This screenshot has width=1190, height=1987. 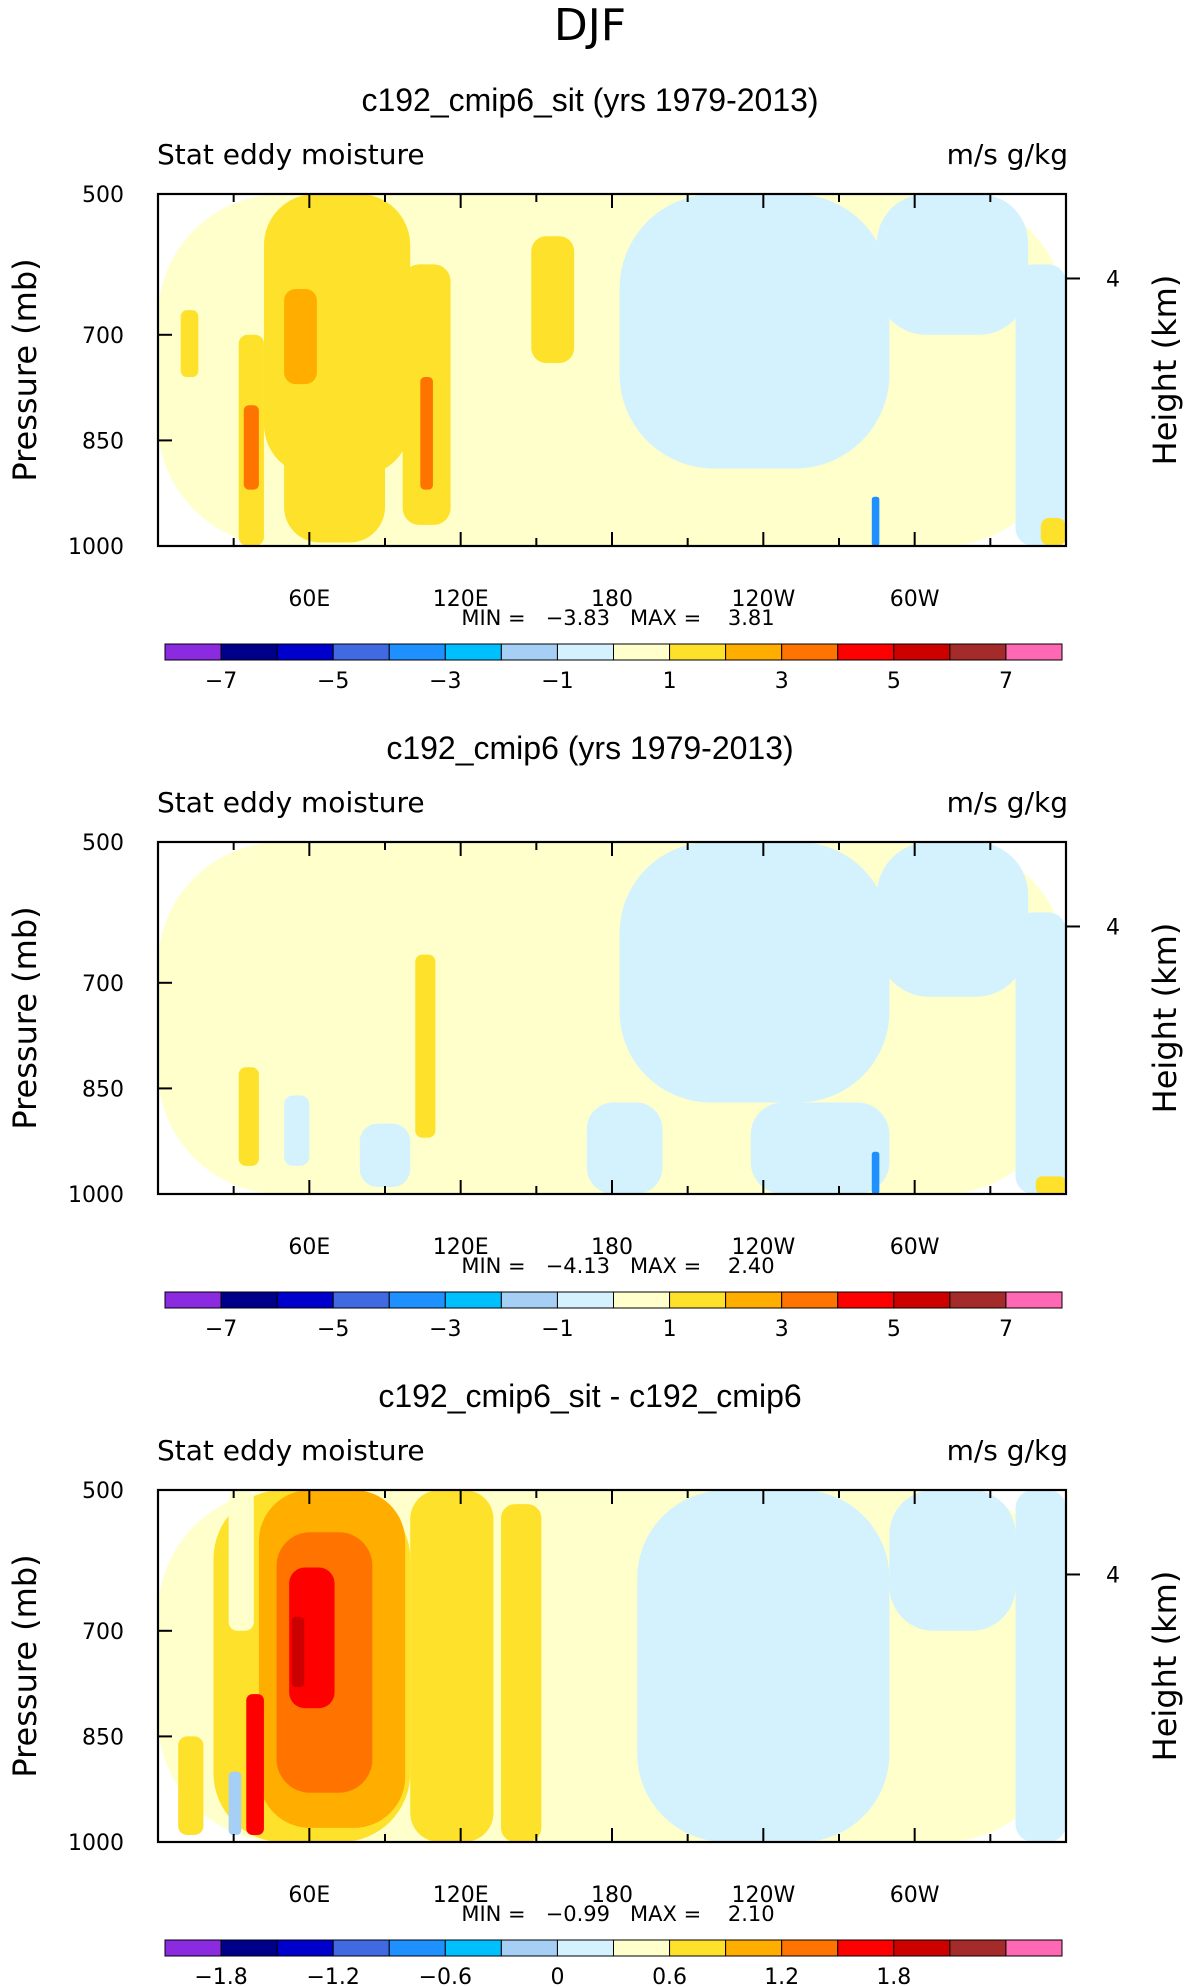 What do you see at coordinates (589, 100) in the screenshot?
I see `chart-title: c192_cmip6_sit (yrs 1979-2013)` at bounding box center [589, 100].